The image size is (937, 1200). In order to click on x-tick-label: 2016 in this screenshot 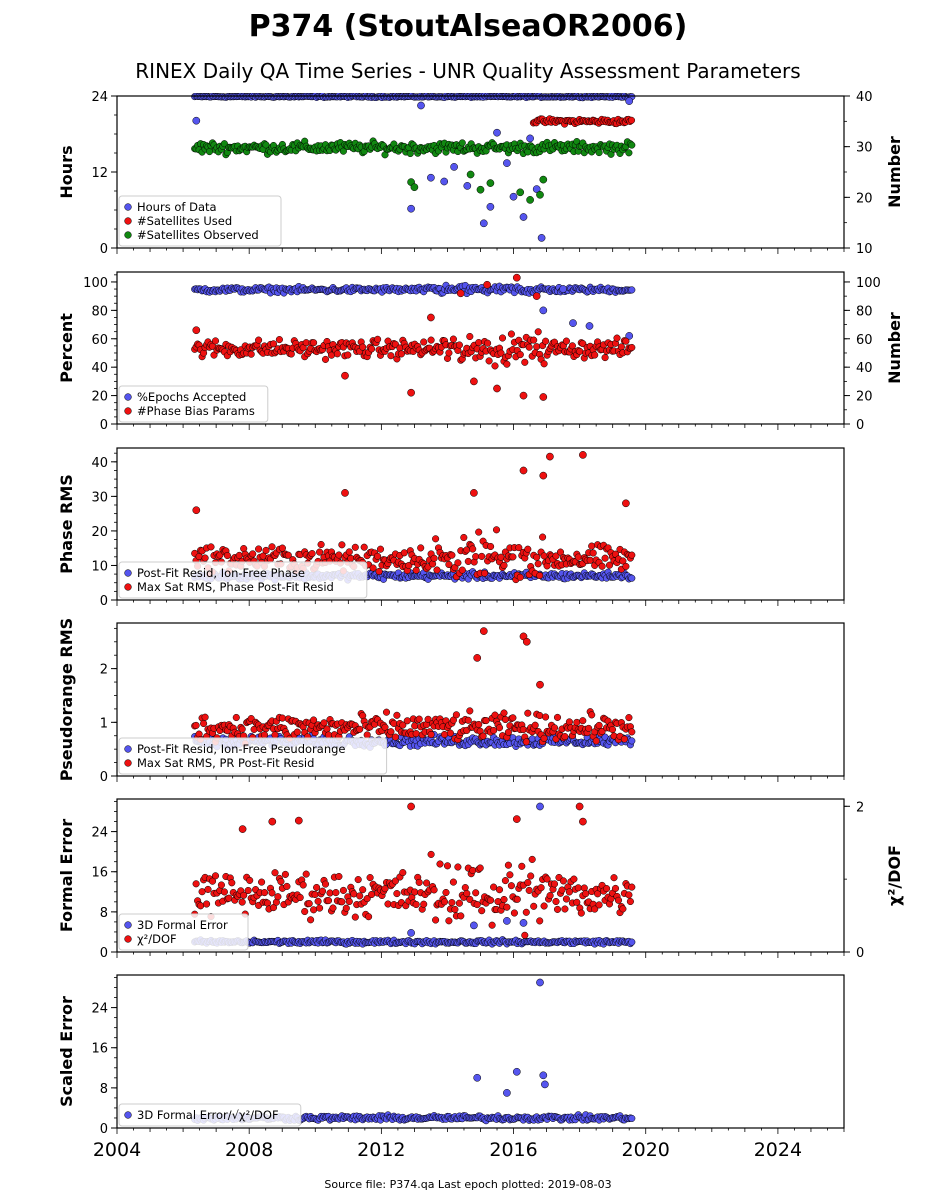, I will do `click(513, 1150)`.